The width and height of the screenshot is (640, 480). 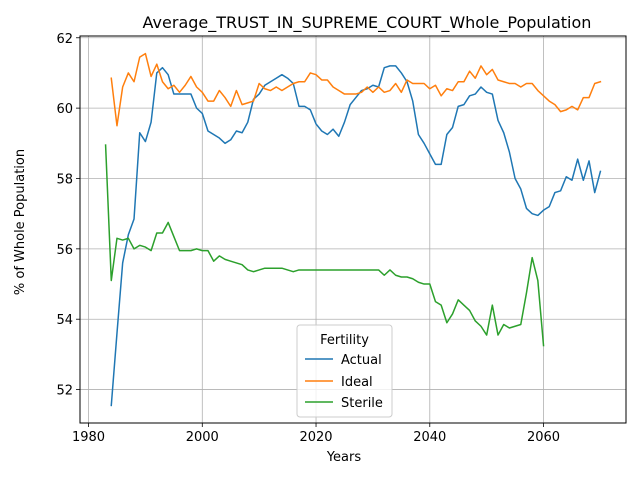 What do you see at coordinates (361, 360) in the screenshot?
I see `legend-label-actual: Actual` at bounding box center [361, 360].